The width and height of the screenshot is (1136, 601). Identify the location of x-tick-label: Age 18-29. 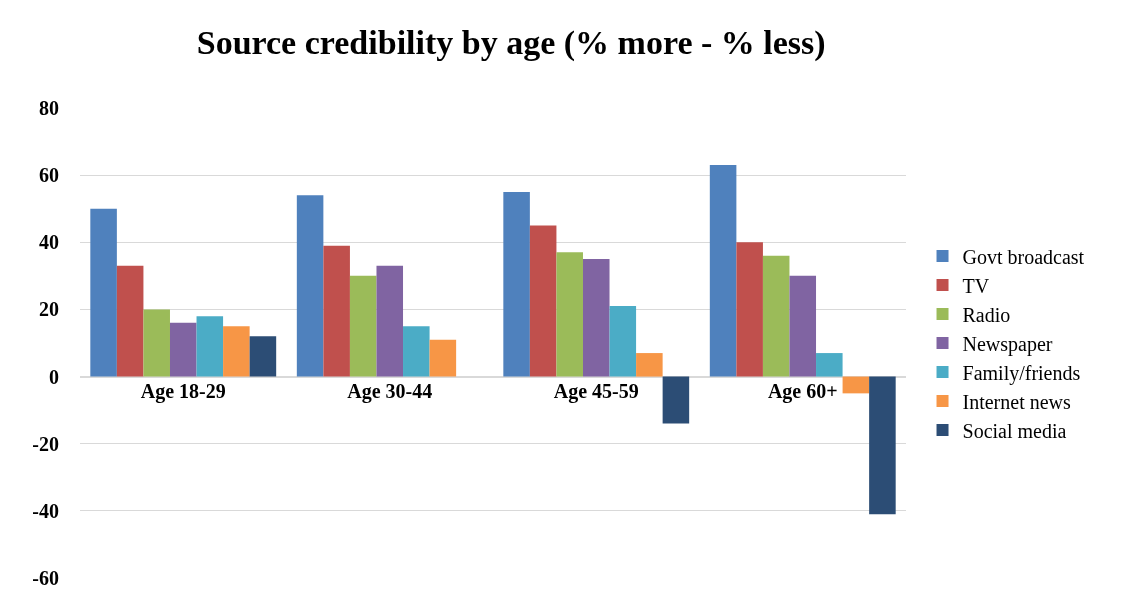
(183, 391).